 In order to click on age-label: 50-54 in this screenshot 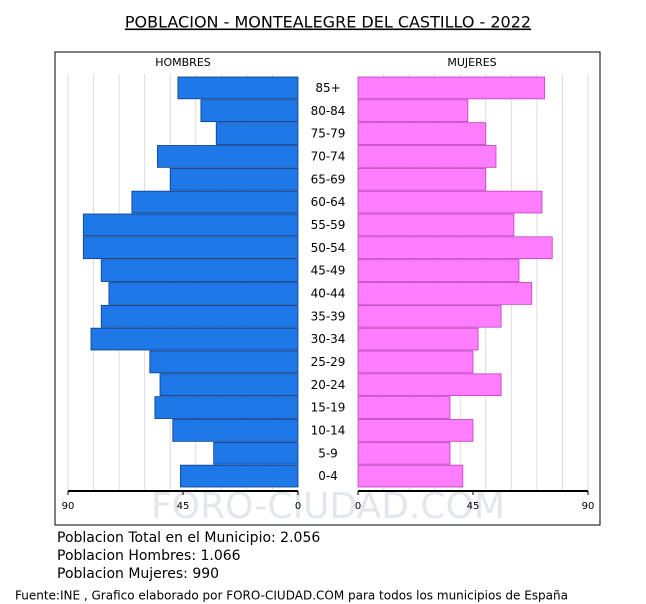, I will do `click(328, 248)`.